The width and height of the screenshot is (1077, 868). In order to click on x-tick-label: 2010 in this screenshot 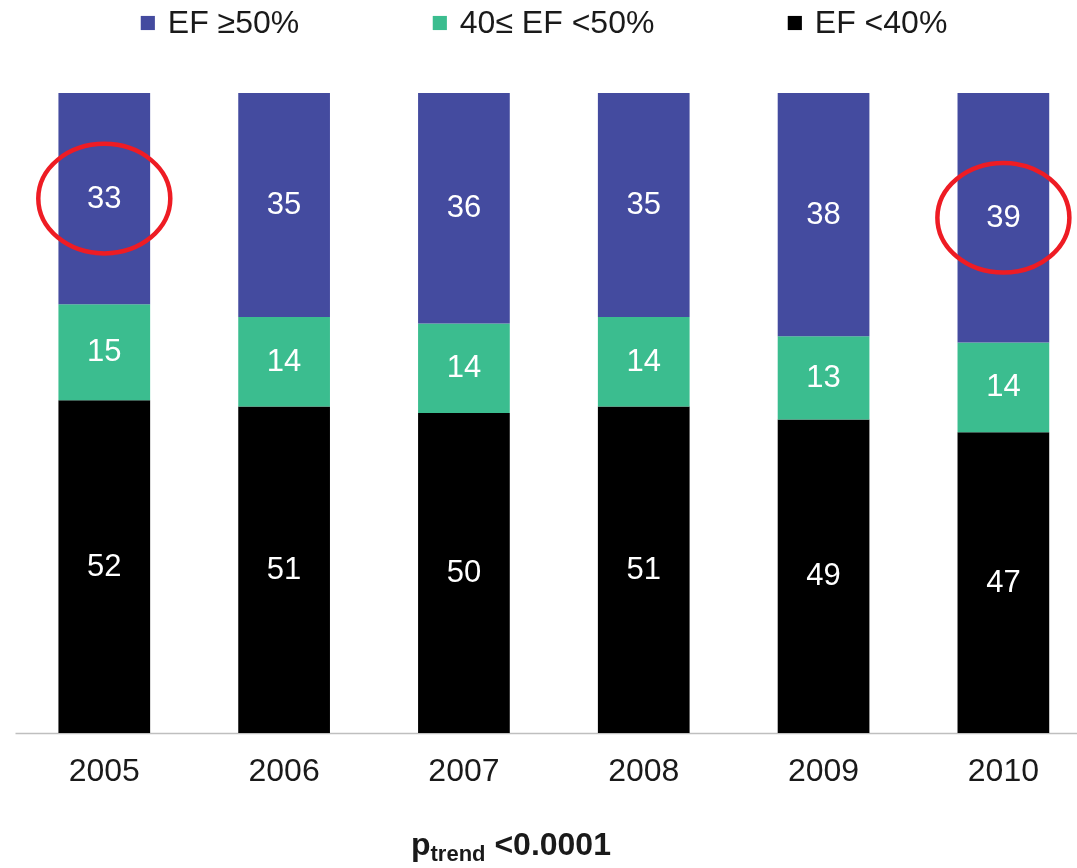, I will do `click(1003, 769)`.